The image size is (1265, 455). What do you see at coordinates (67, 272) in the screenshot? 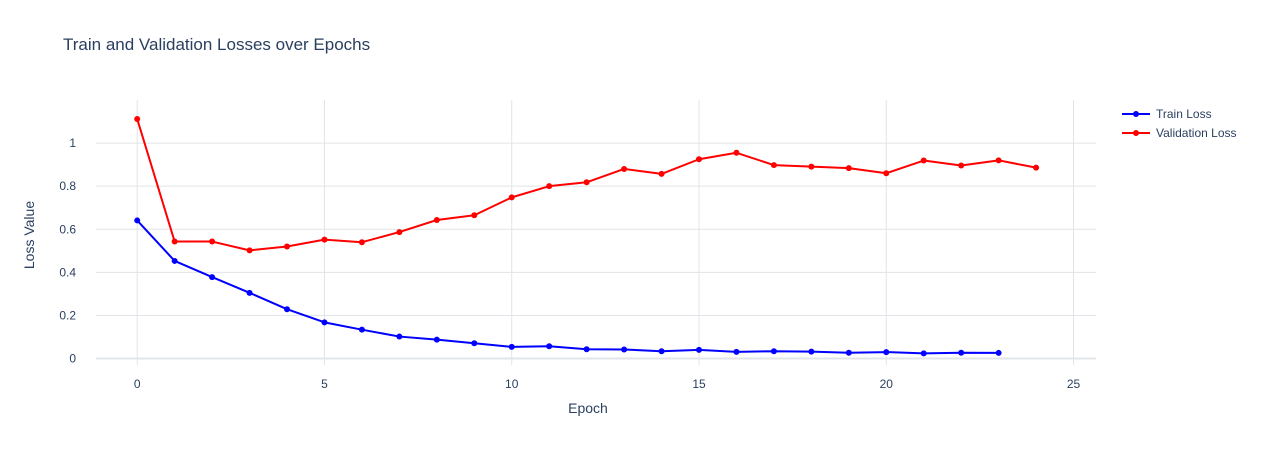
I see `y-tick-label: 0.4` at bounding box center [67, 272].